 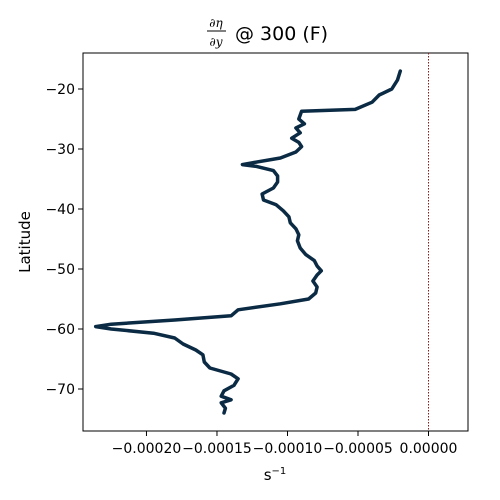 I want to click on chart-title: ∂η ∂y @ 300 (F), so click(x=267, y=32).